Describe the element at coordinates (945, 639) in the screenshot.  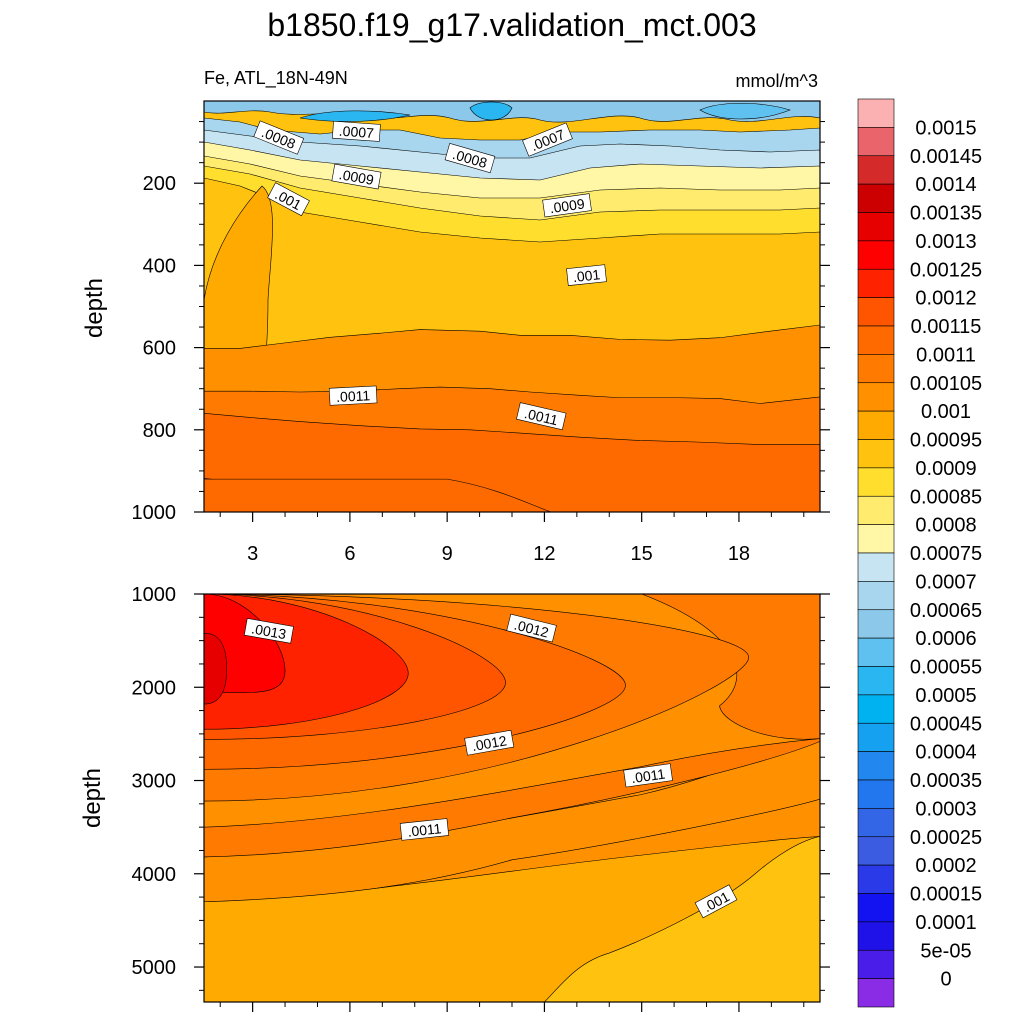
I see `colorbar-label: 0.0006` at that location.